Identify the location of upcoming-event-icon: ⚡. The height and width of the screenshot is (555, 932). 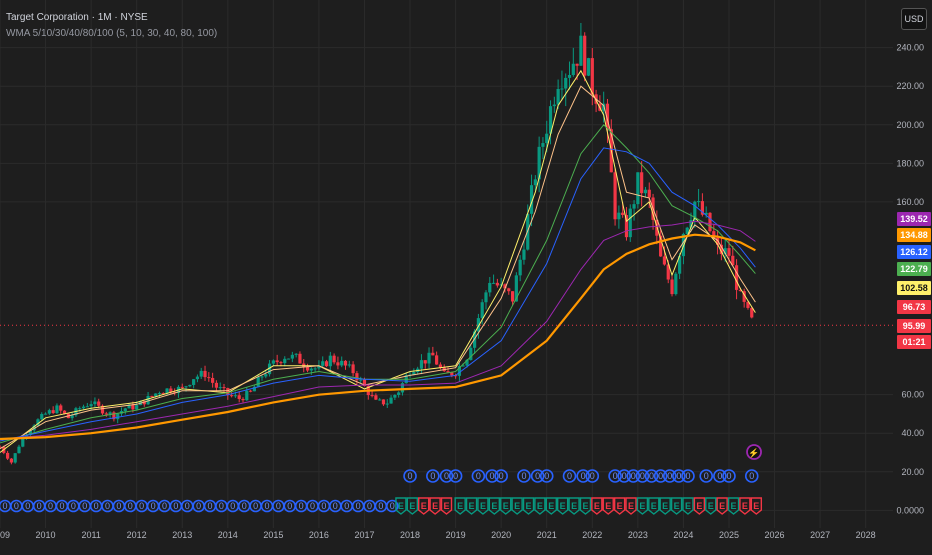
(753, 453).